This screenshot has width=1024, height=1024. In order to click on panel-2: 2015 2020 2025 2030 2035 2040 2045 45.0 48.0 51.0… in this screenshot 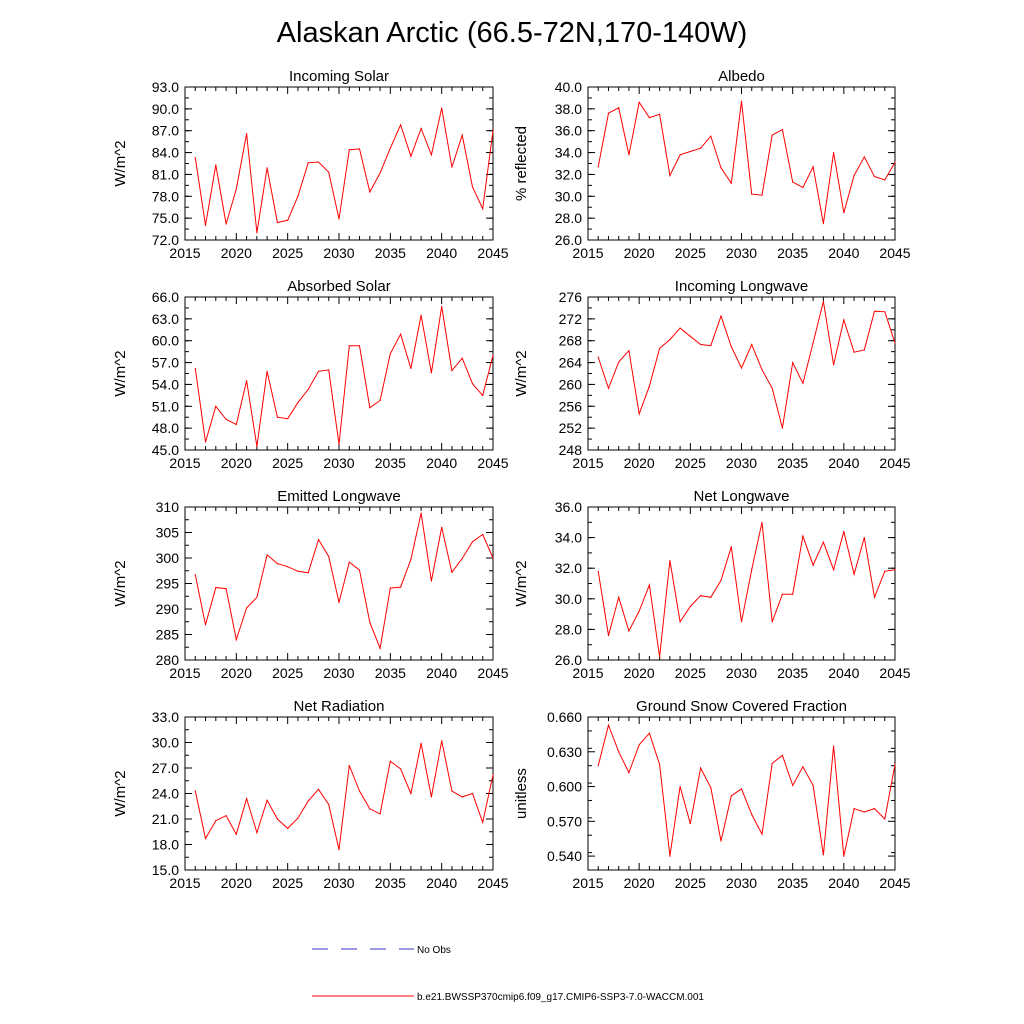, I will do `click(310, 374)`.